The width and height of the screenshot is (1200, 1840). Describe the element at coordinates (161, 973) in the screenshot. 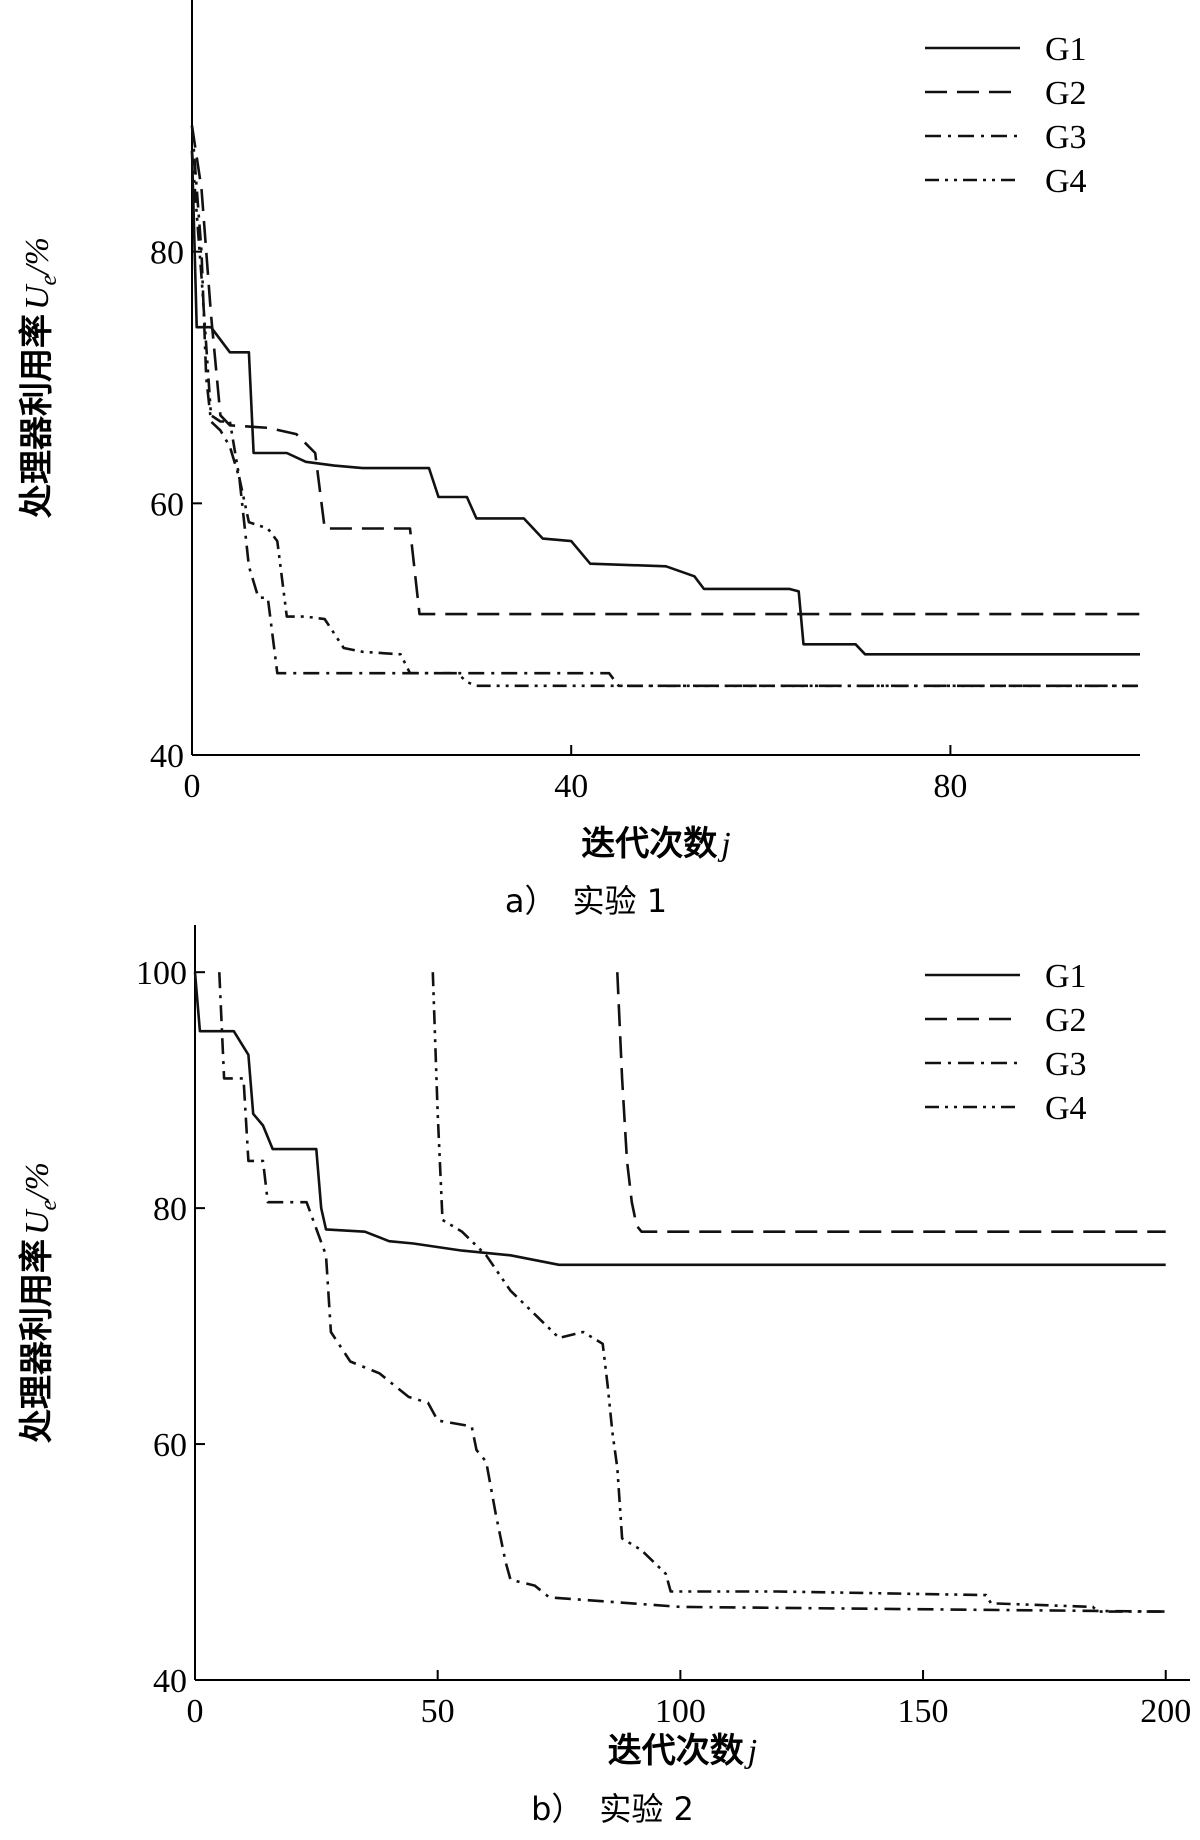

I see `y-tick-label: 100` at that location.